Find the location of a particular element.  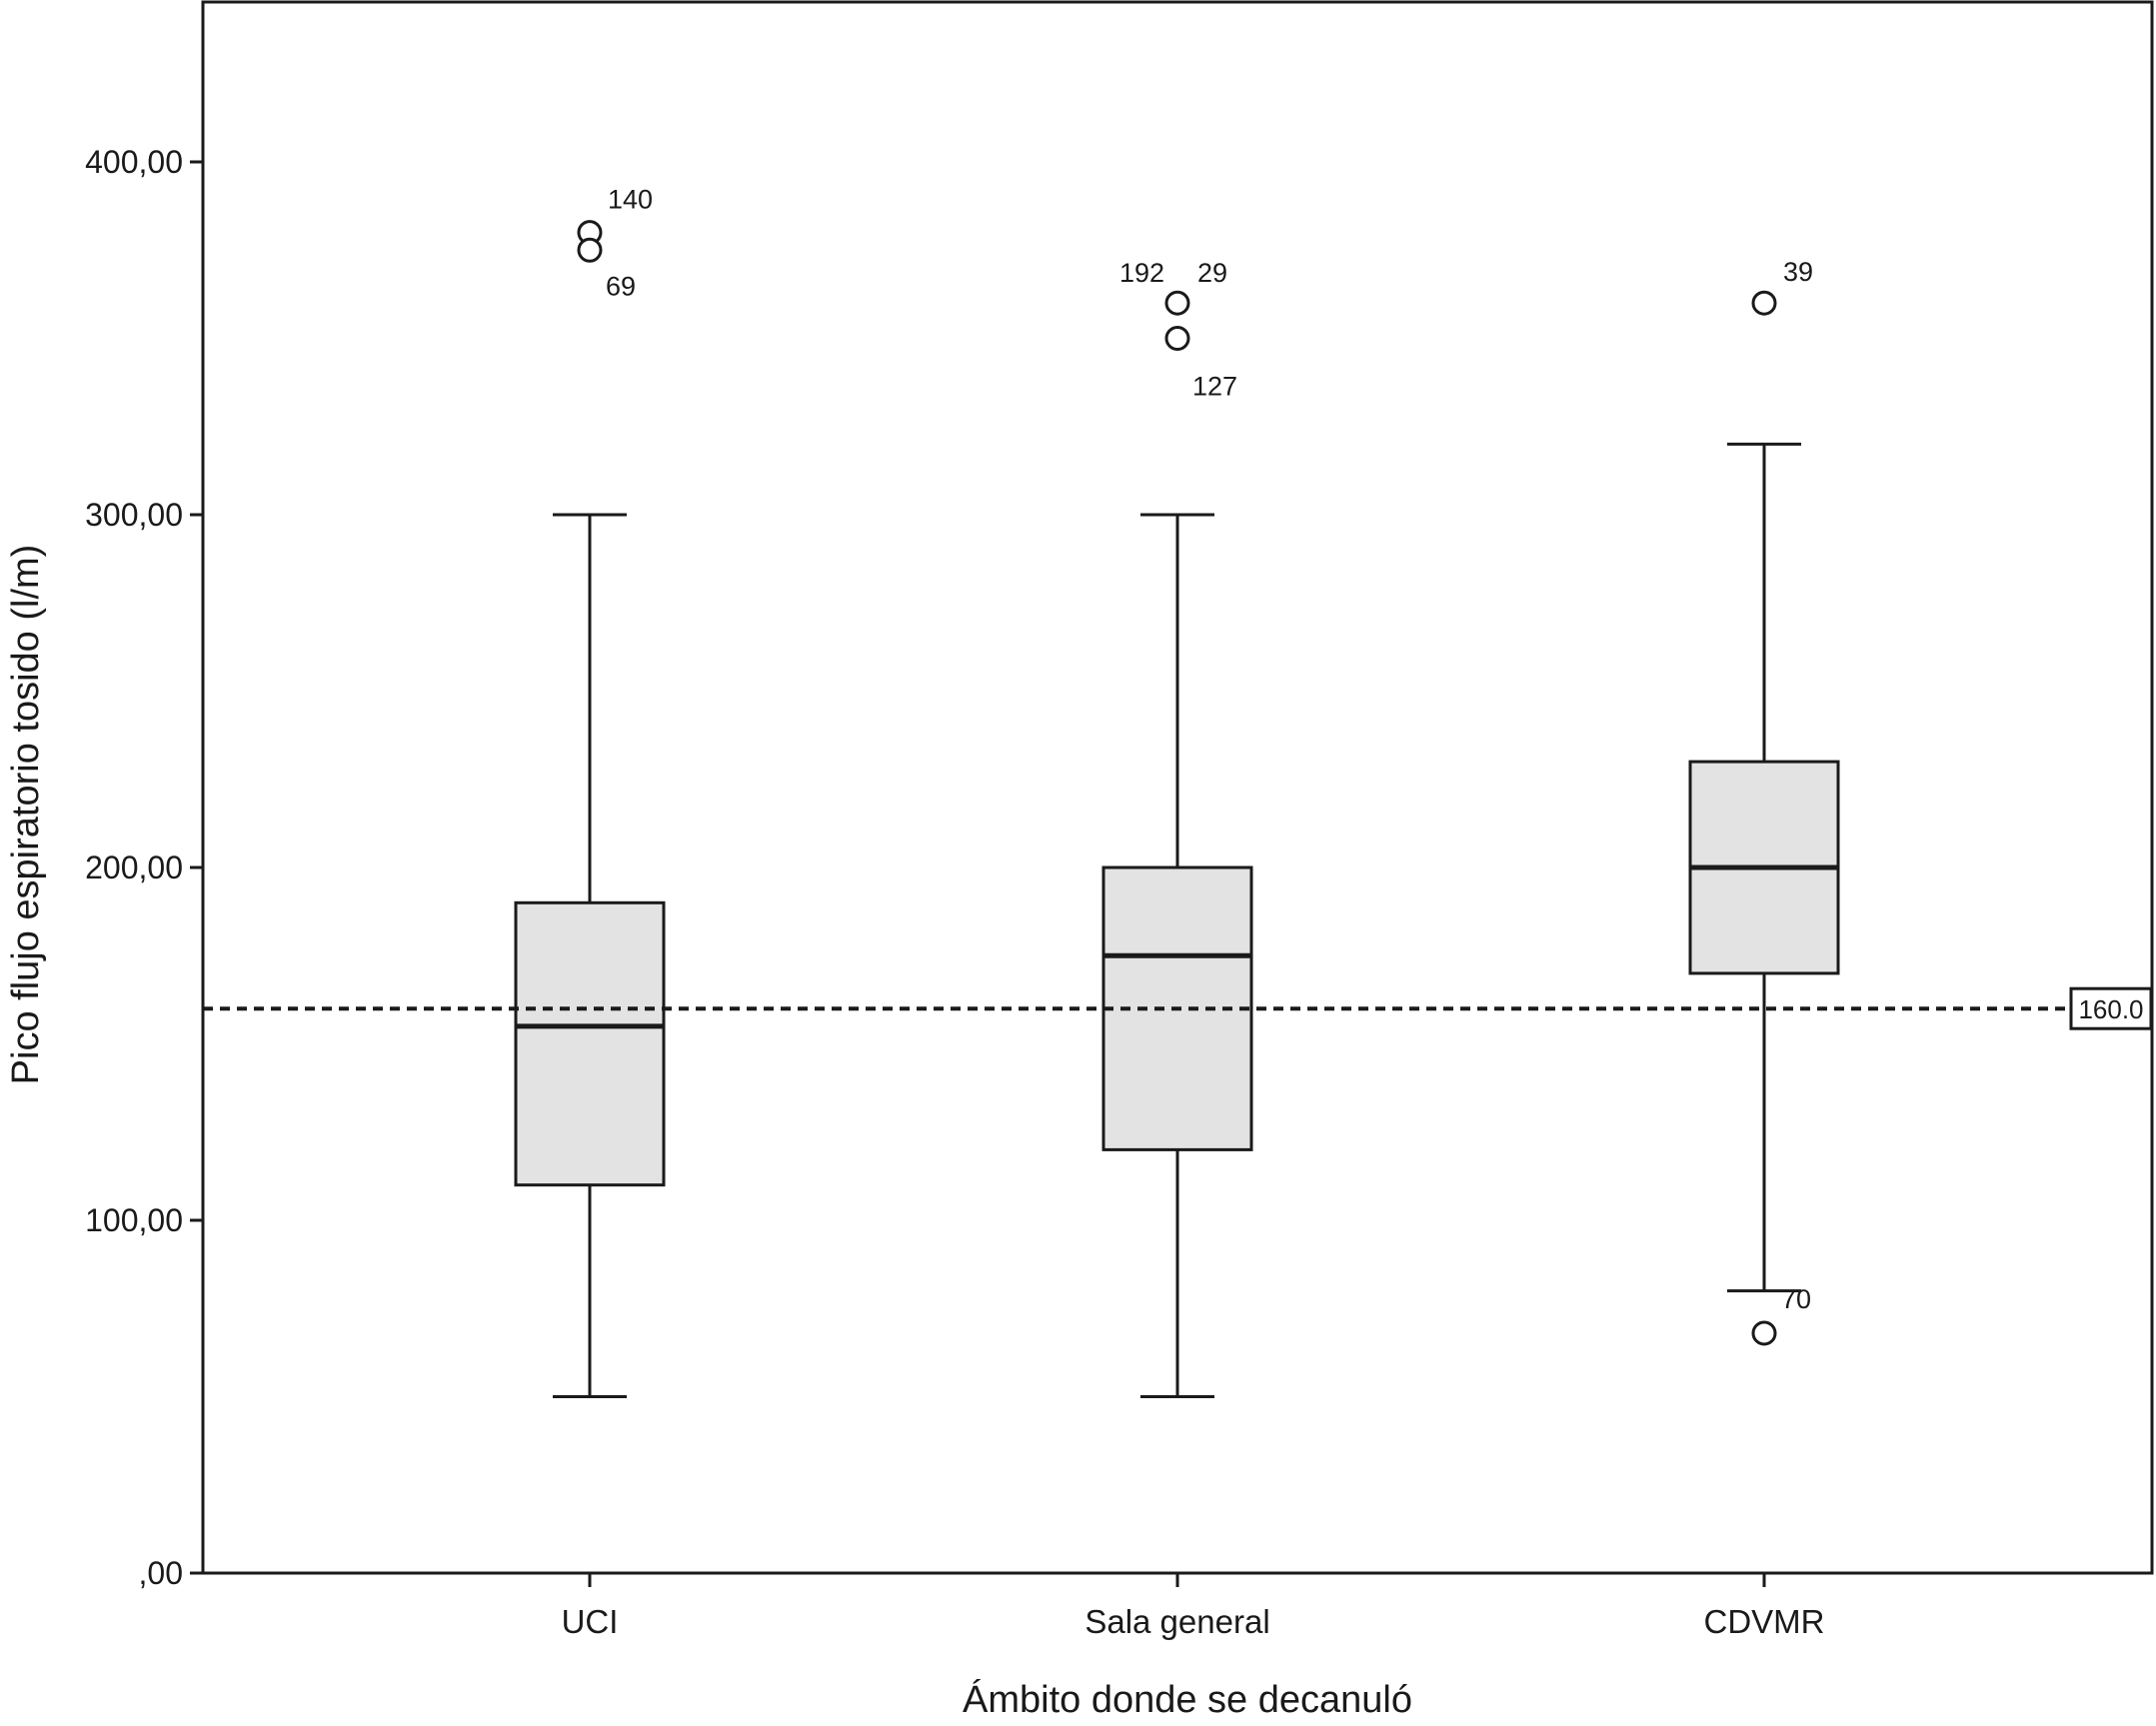

x-axis: UCI Sala general CDVMR is located at coordinates (1193, 1607).